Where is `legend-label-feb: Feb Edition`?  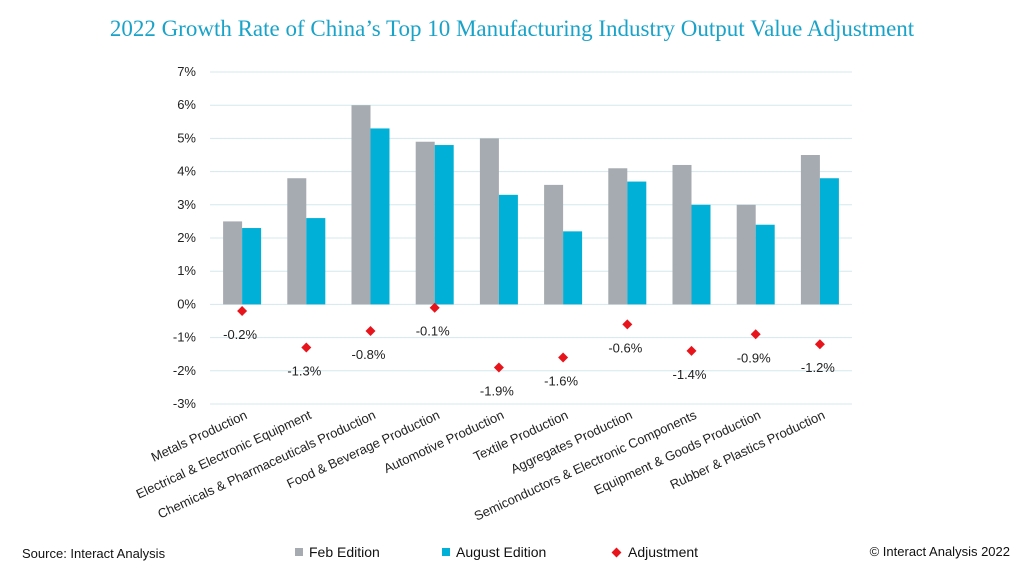 legend-label-feb: Feb Edition is located at coordinates (344, 552).